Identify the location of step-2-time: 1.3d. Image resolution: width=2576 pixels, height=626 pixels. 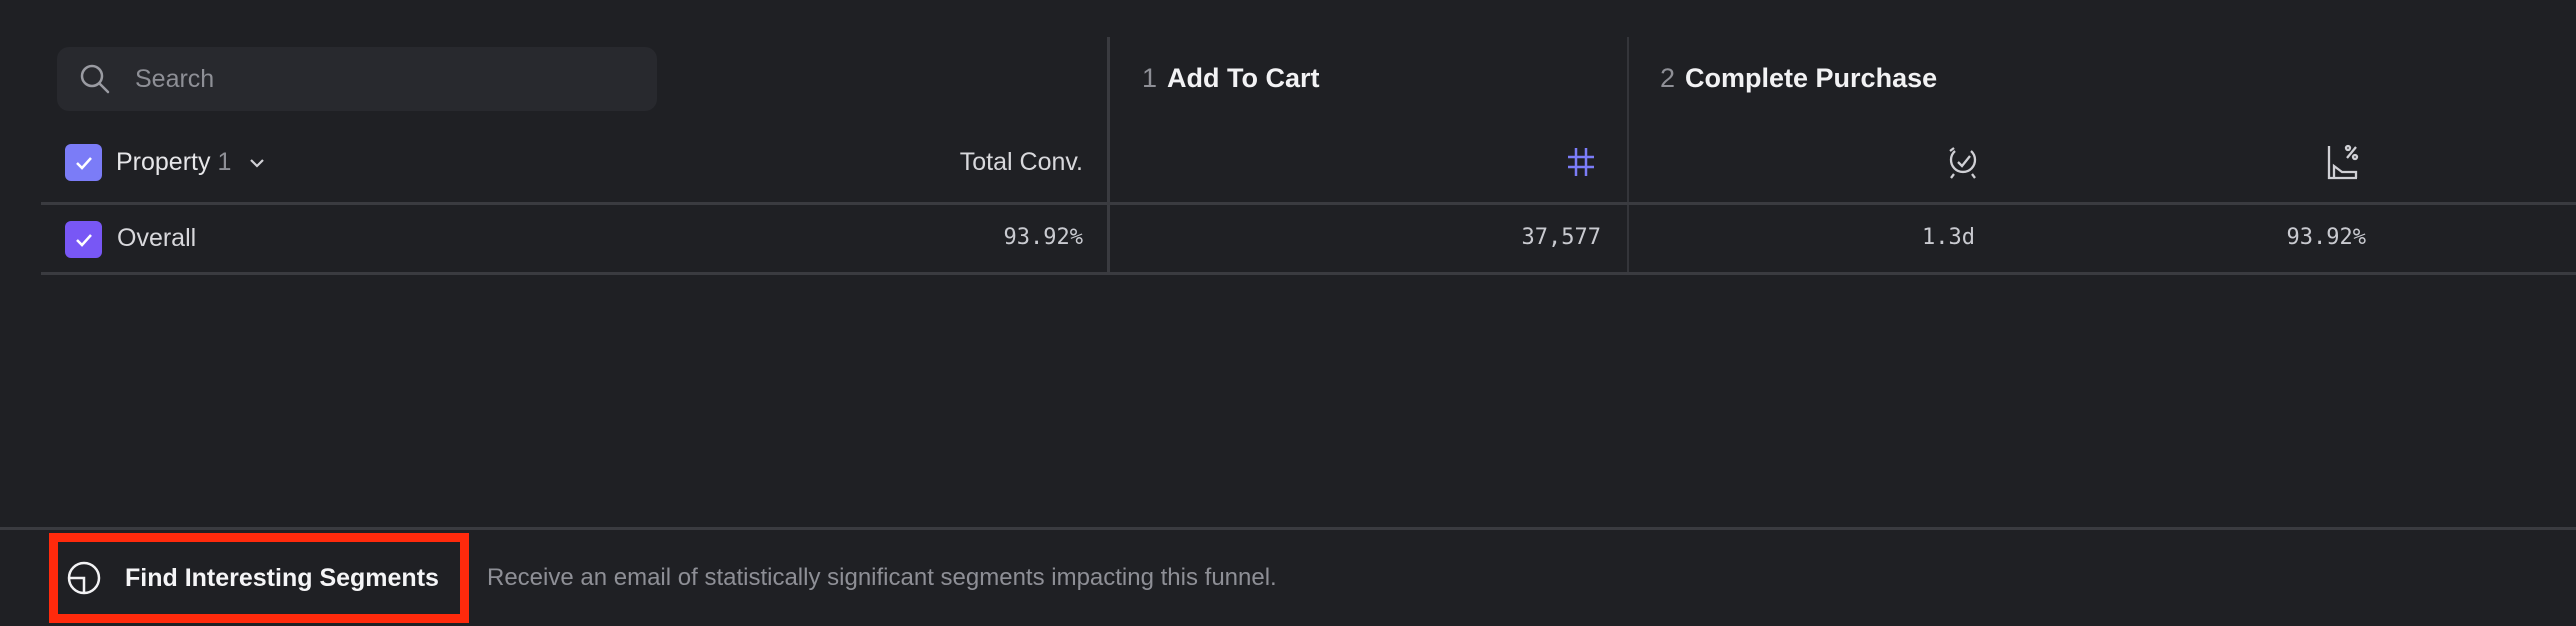
(1948, 237).